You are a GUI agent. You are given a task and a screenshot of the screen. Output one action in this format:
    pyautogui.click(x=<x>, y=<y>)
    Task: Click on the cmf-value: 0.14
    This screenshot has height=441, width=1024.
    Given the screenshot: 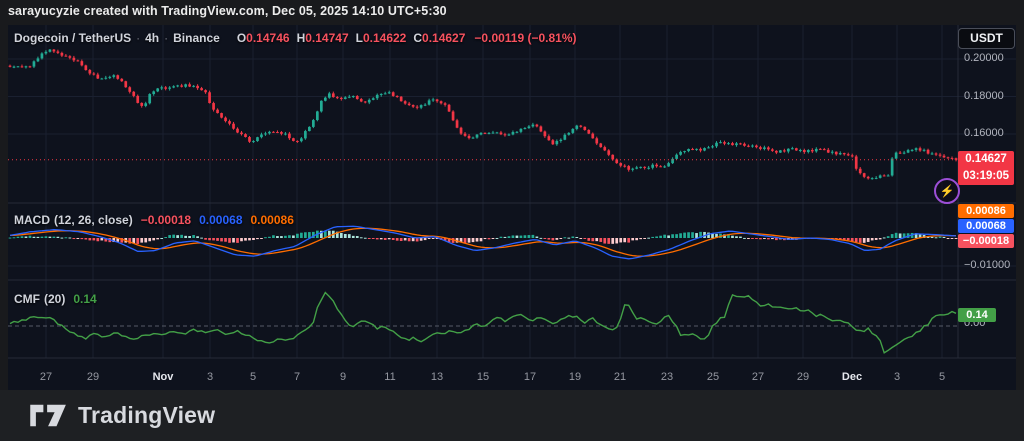 What is the action you would take?
    pyautogui.click(x=85, y=299)
    